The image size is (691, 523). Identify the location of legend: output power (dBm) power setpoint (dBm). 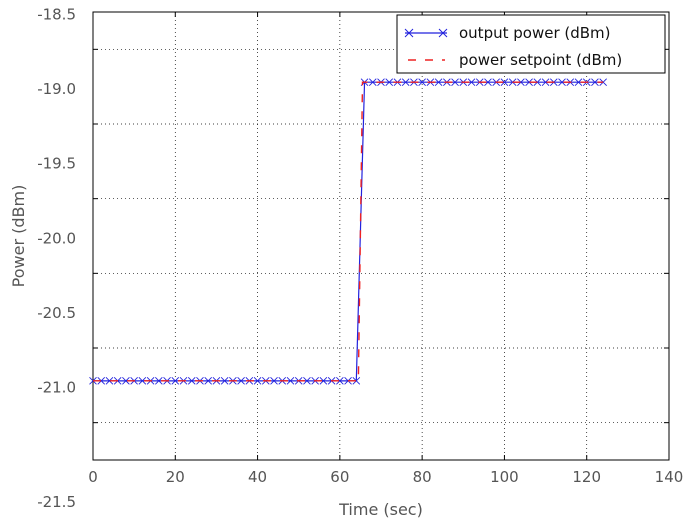
(531, 44).